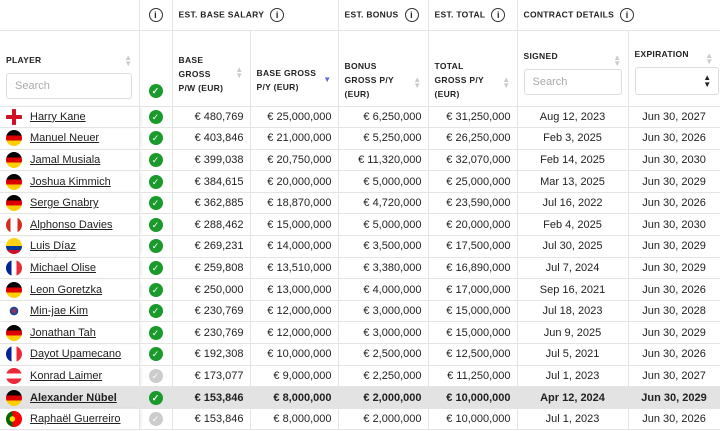  I want to click on col-base-pw: BASE GROSS P/W (EUR) ▲ ▼, so click(211, 68).